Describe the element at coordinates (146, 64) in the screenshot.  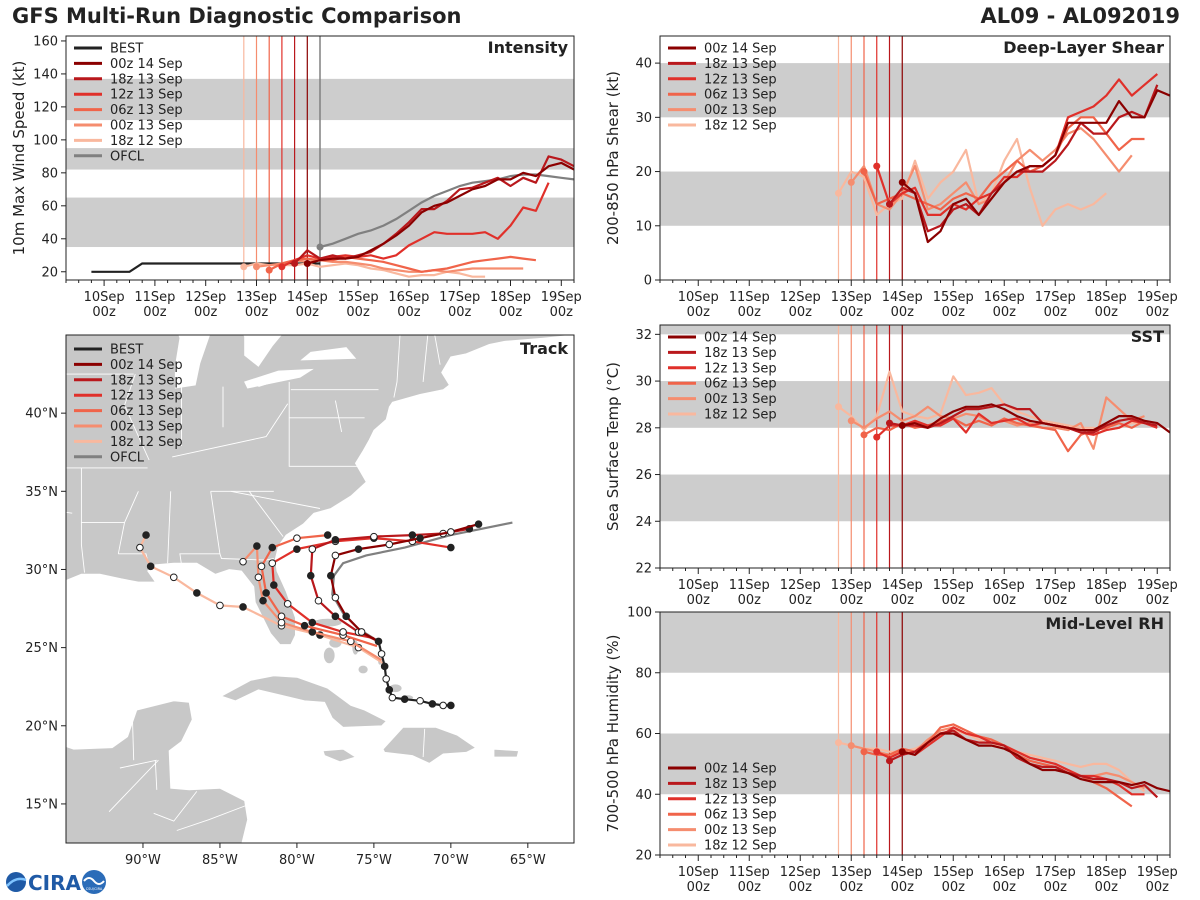
I see `intensity-legend-label: 00z 14 Sep` at that location.